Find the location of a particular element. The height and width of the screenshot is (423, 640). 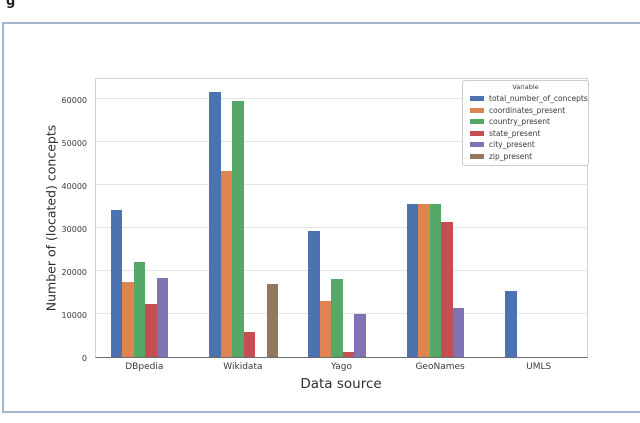

legend-item-state_present: state_present is located at coordinates (525, 134).